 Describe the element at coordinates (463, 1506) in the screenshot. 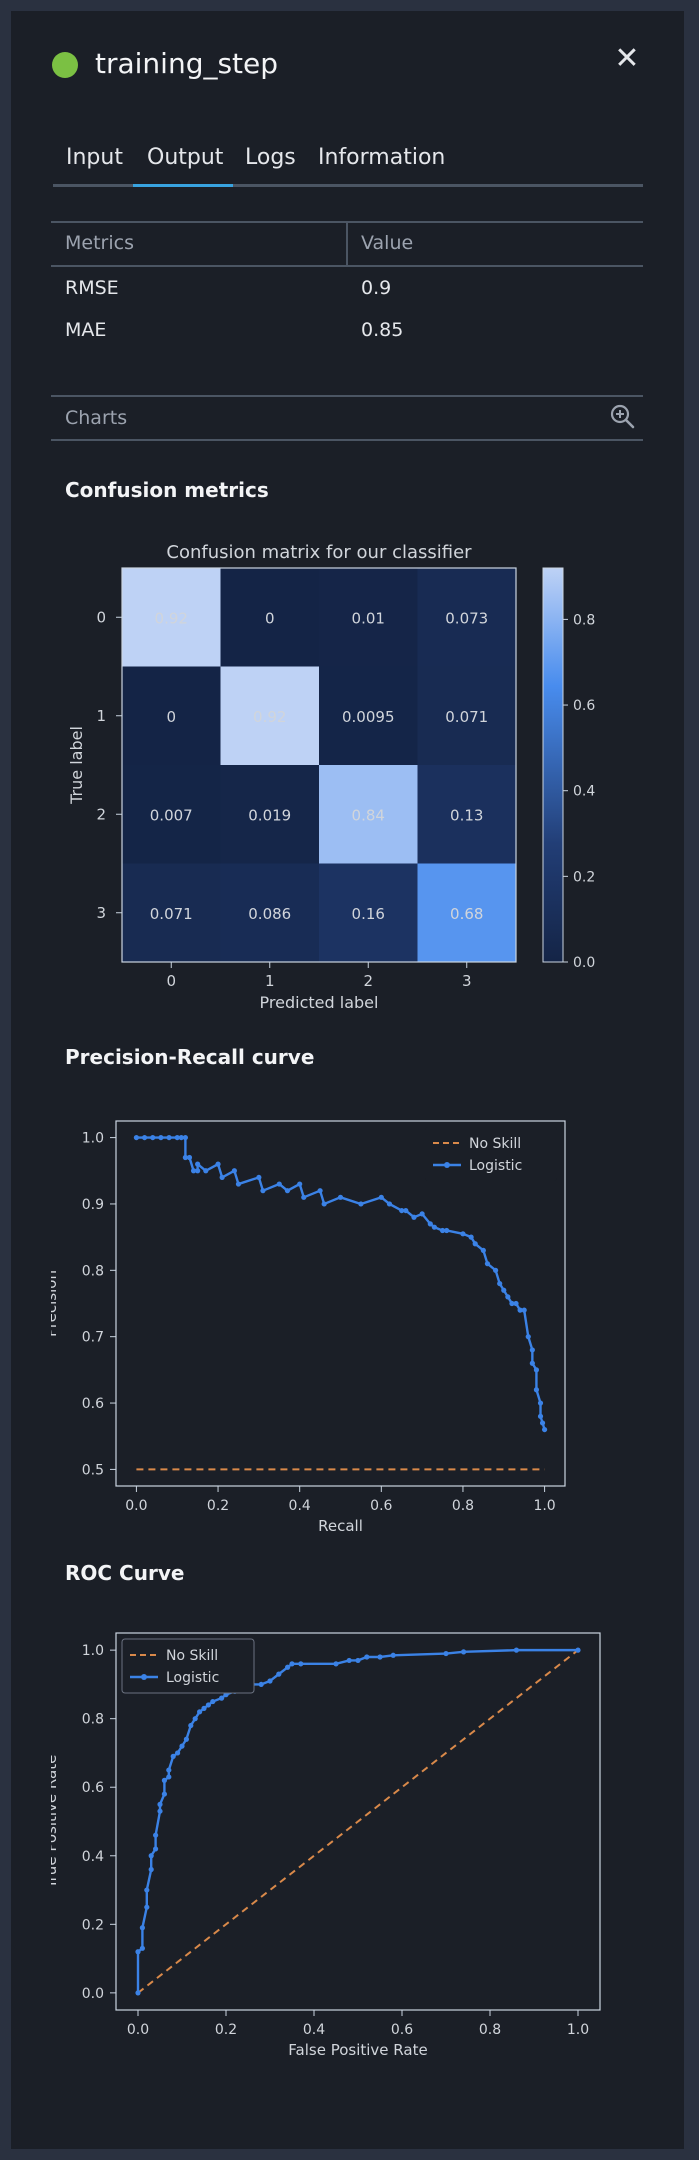

I see `x-tick-label: 0.8` at that location.